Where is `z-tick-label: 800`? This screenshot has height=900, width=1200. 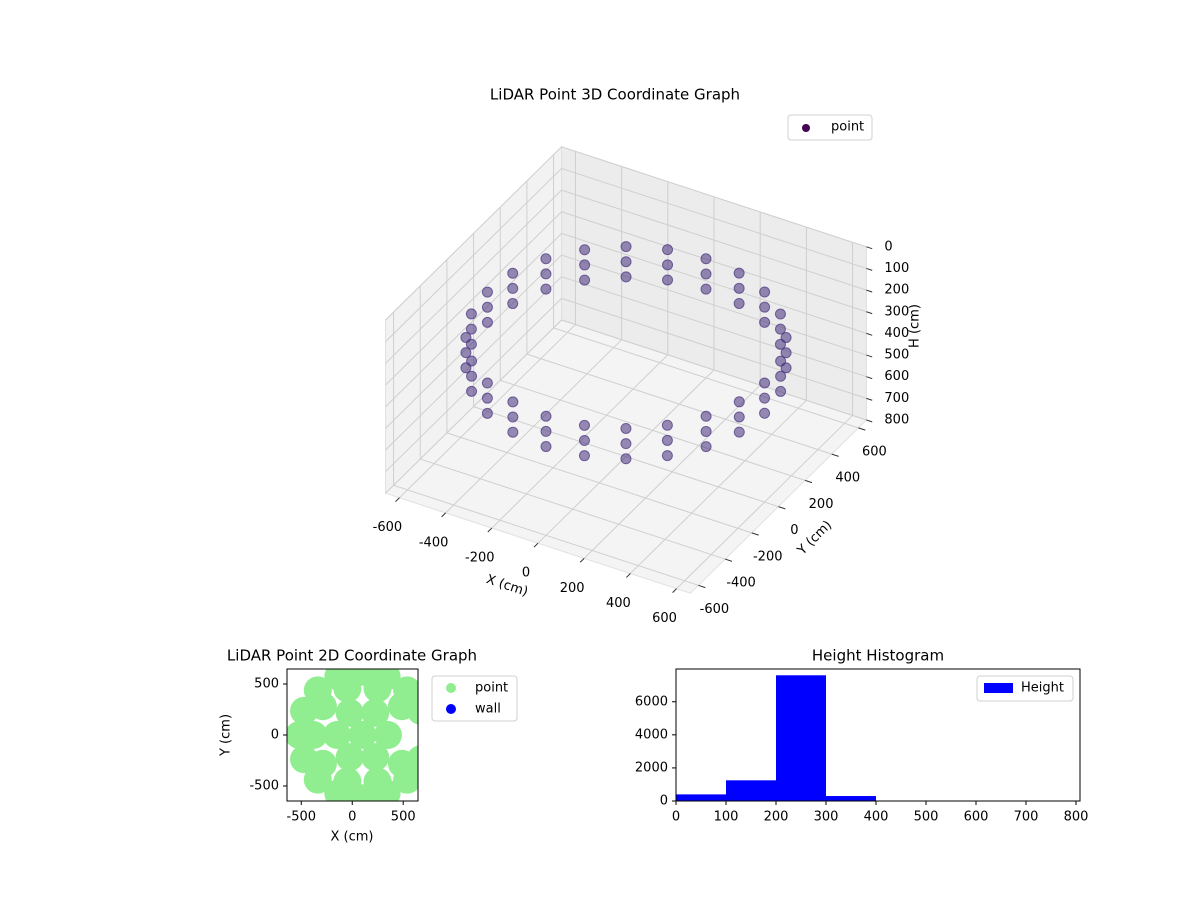
z-tick-label: 800 is located at coordinates (896, 420).